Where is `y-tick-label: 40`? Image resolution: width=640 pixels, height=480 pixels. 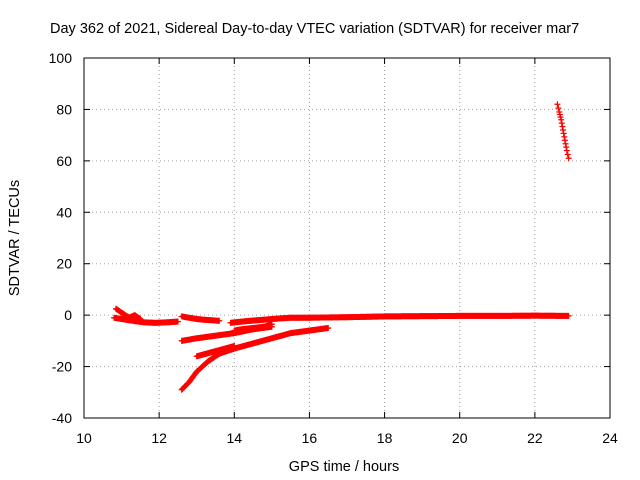 y-tick-label: 40 is located at coordinates (64, 212).